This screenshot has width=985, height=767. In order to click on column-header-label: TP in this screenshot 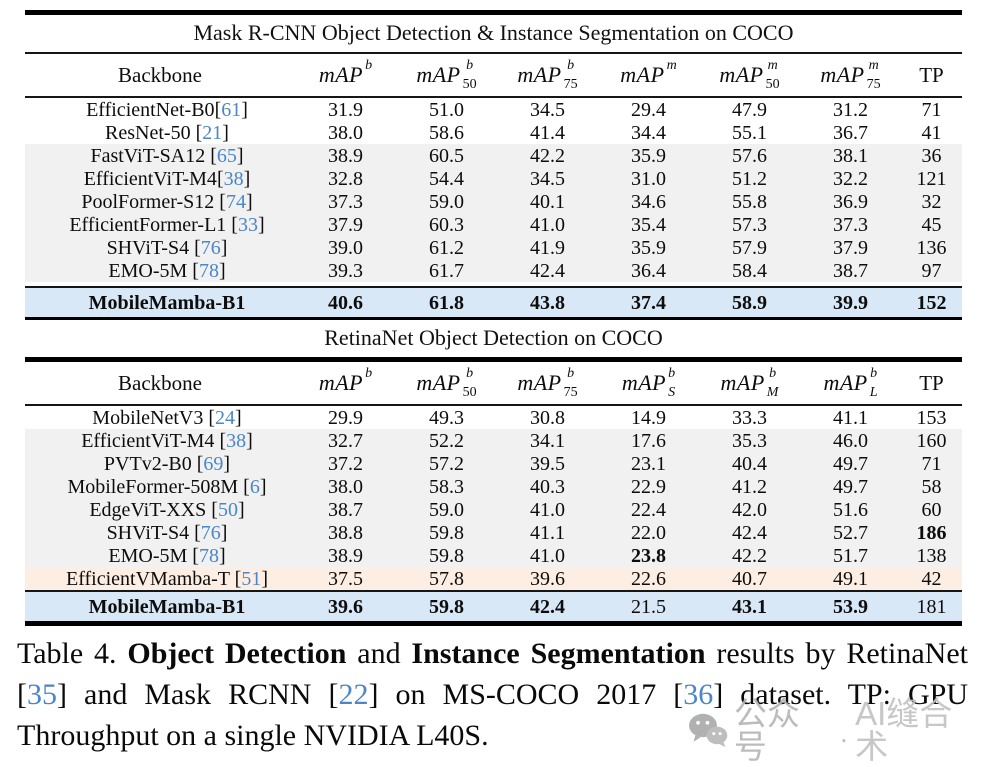, I will do `click(931, 382)`.